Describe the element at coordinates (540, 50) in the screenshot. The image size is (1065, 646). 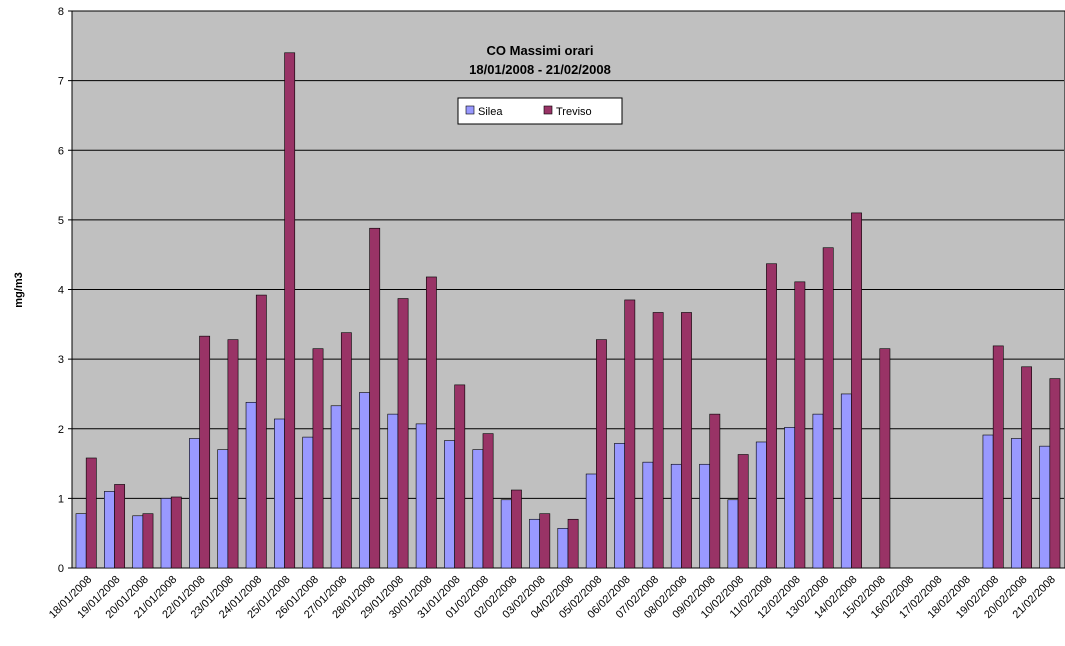
I see `chart-title: CO Massimi orari` at that location.